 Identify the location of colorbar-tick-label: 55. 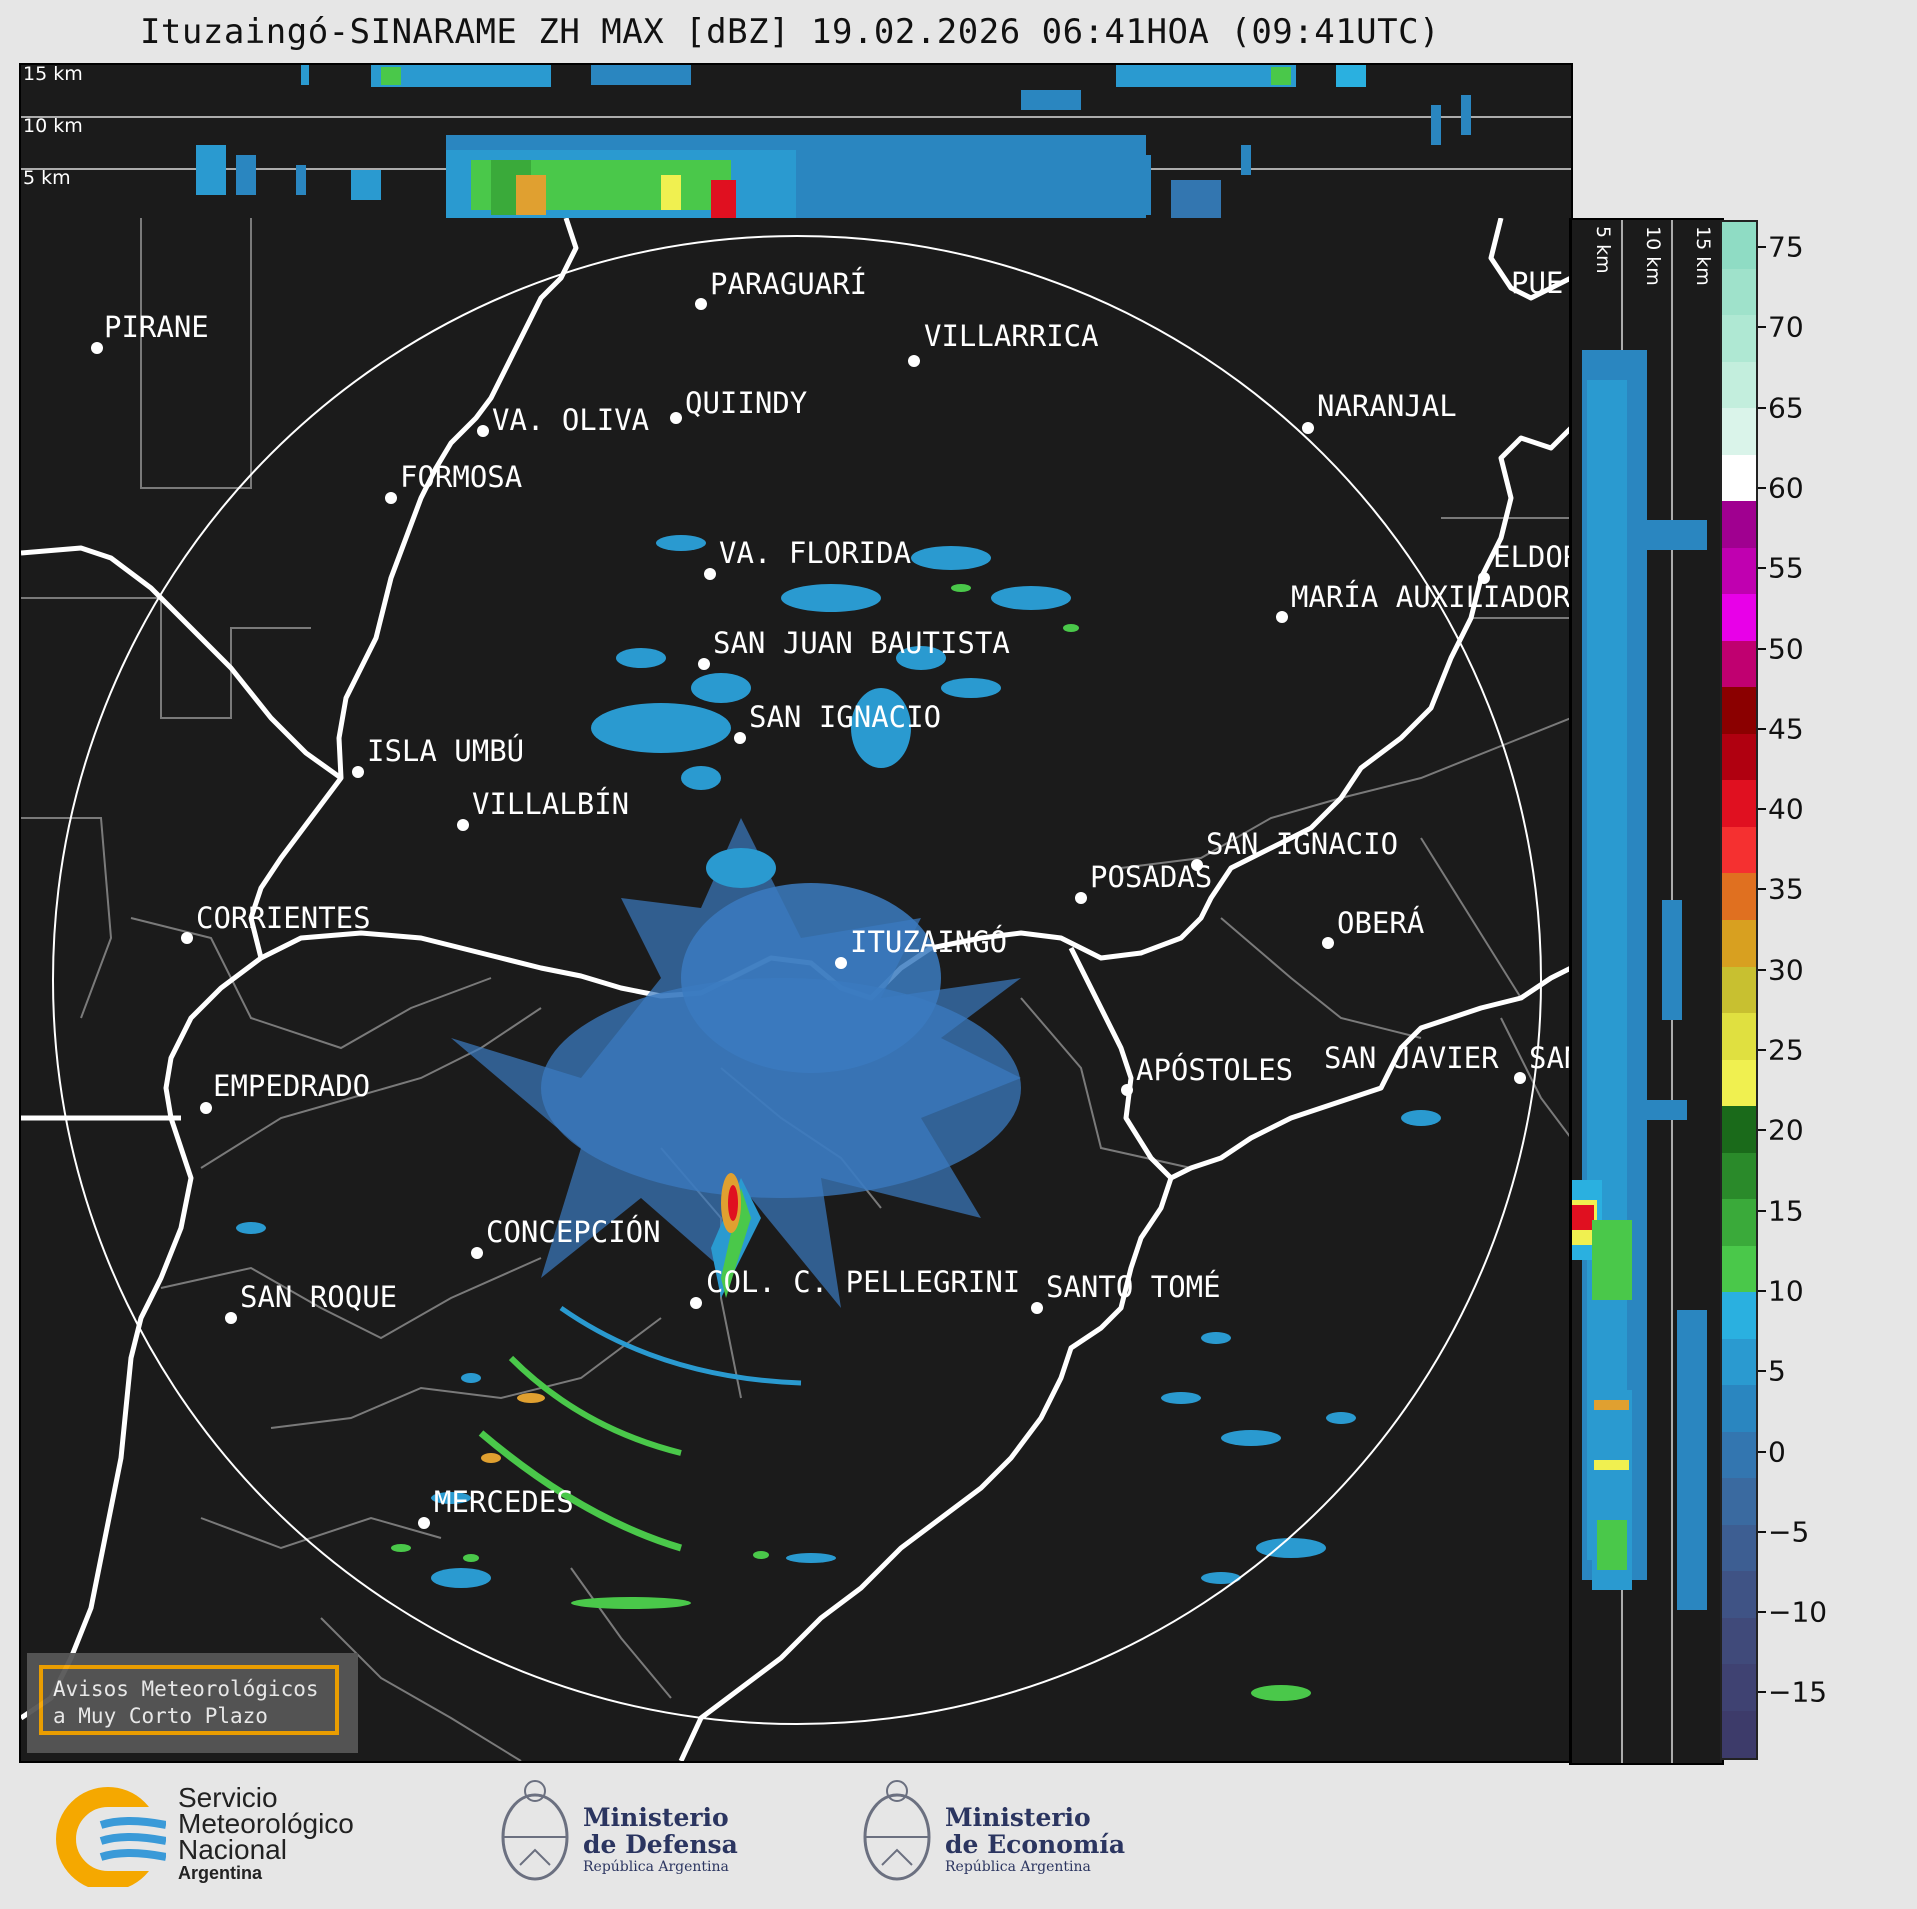
(1786, 568).